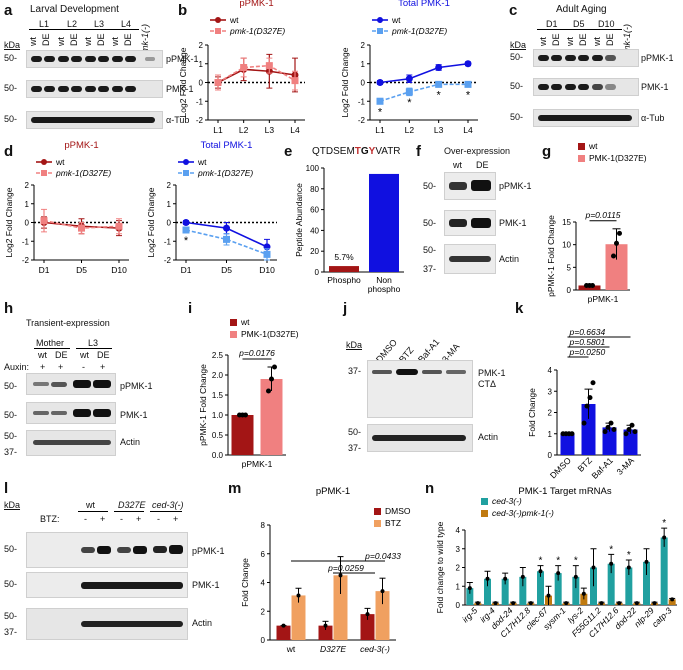 This screenshot has width=683, height=670. What do you see at coordinates (139, 519) in the screenshot?
I see `panel-l-btz: +` at bounding box center [139, 519].